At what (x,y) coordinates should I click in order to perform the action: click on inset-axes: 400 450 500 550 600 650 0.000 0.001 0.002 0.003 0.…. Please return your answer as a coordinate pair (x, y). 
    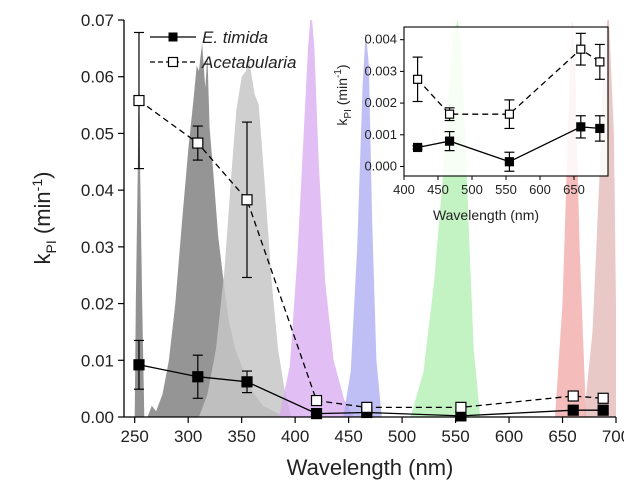
    Looking at the image, I should click on (486, 111).